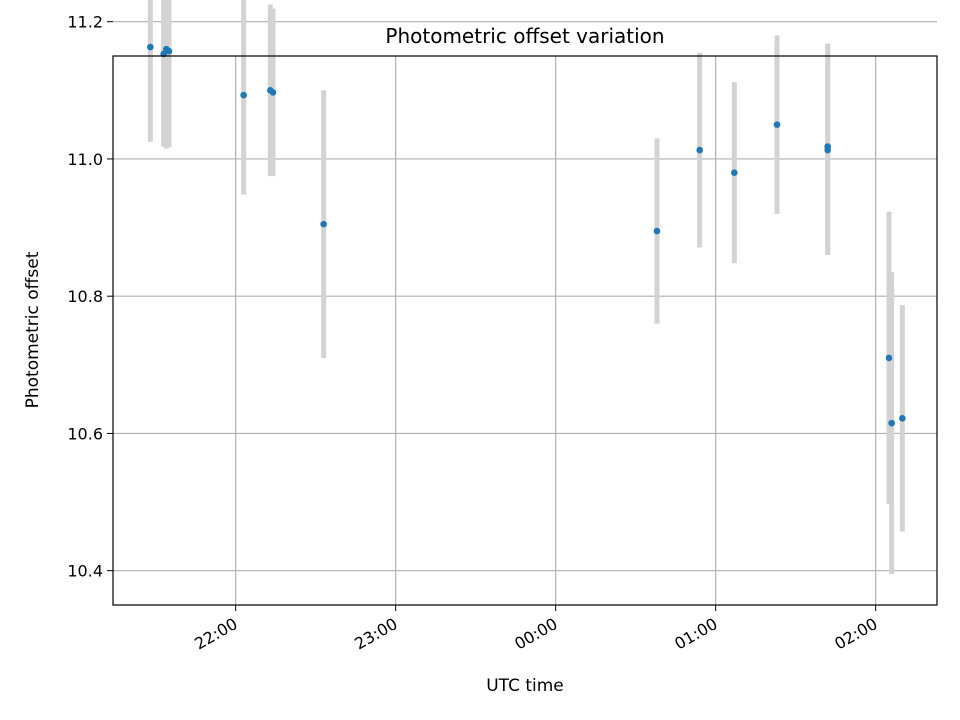 The image size is (960, 720). Describe the element at coordinates (215, 634) in the screenshot. I see `x-tick-label: 22:00` at that location.